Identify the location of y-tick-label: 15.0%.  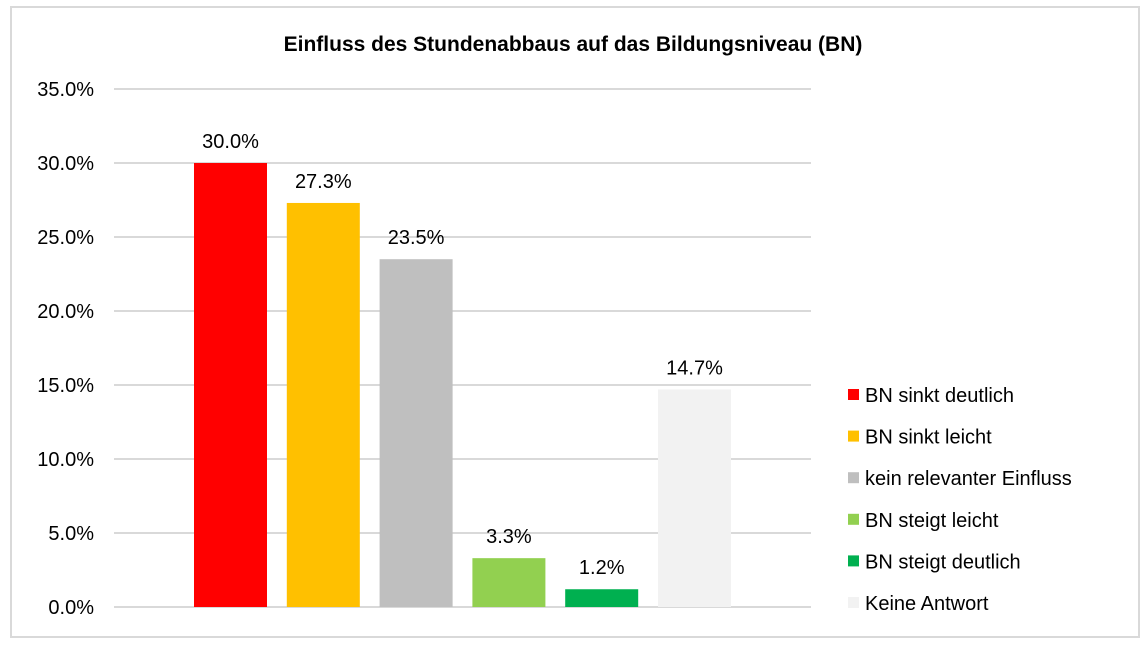
(65, 386).